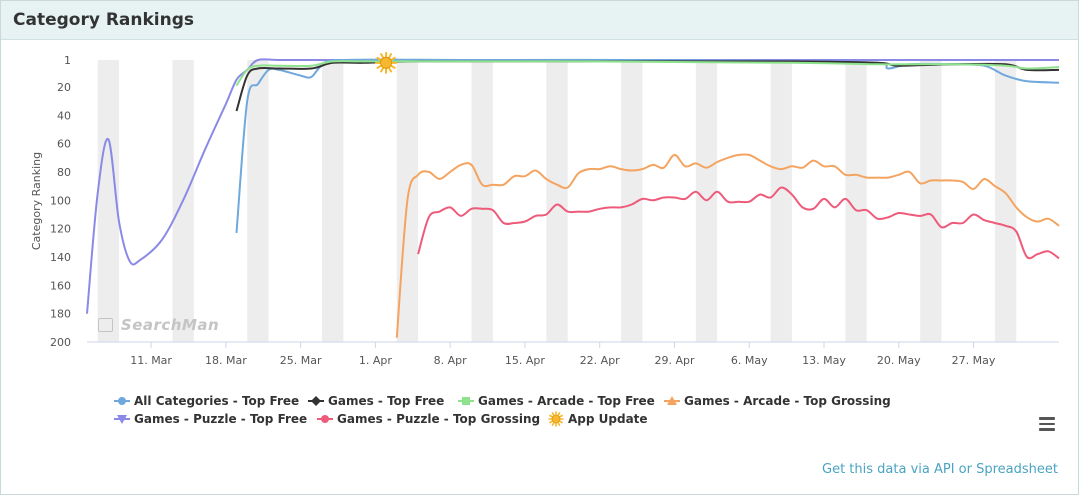 Image resolution: width=1079 pixels, height=495 pixels. Describe the element at coordinates (104, 20) in the screenshot. I see `page-title: Category Rankings` at that location.